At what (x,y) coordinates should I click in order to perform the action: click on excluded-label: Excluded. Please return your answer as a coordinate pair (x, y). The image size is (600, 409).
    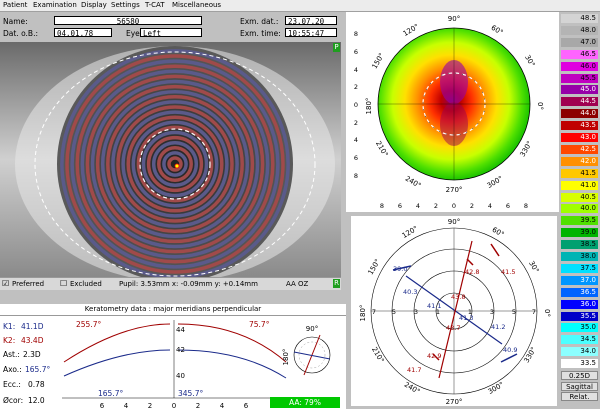
    Looking at the image, I should click on (86, 284).